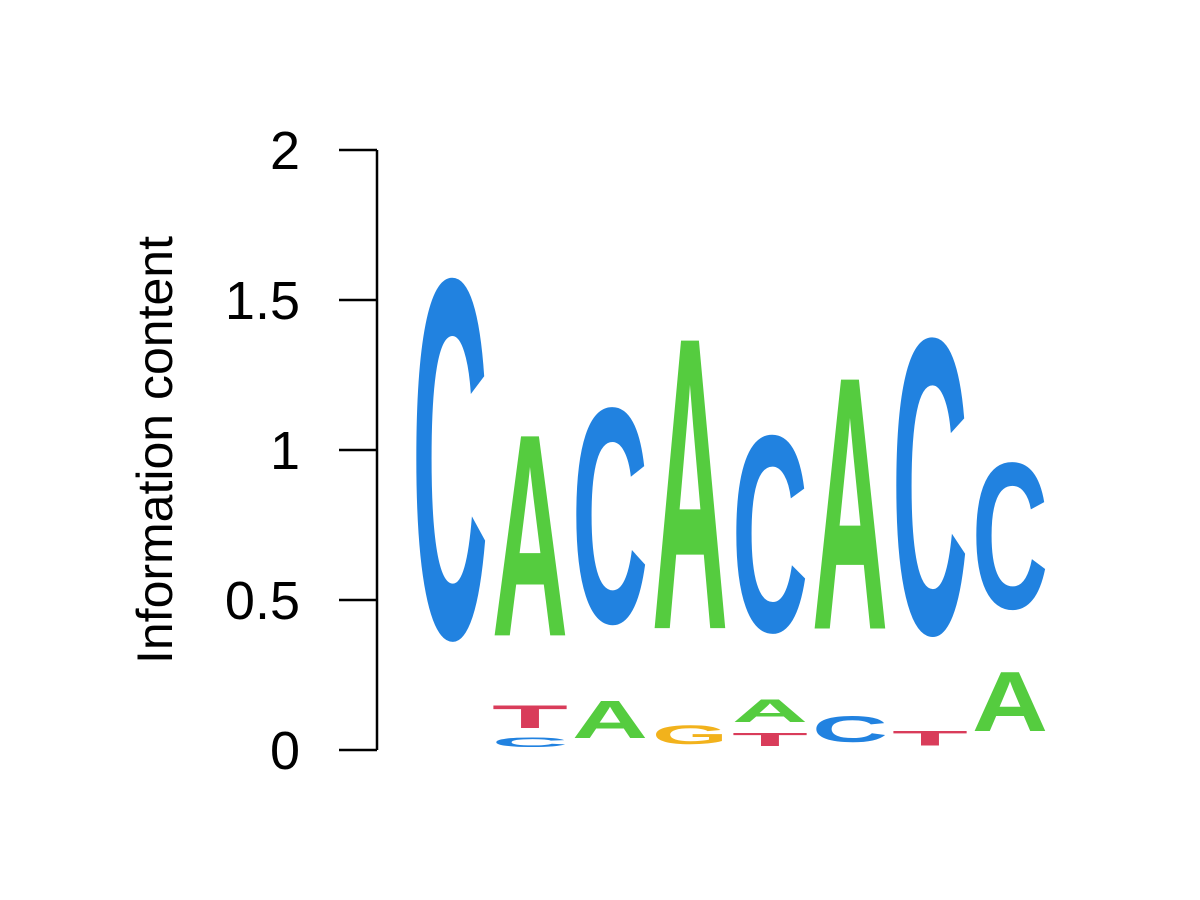 The image size is (1200, 900). I want to click on y-tick-label: 0.5, so click(262, 601).